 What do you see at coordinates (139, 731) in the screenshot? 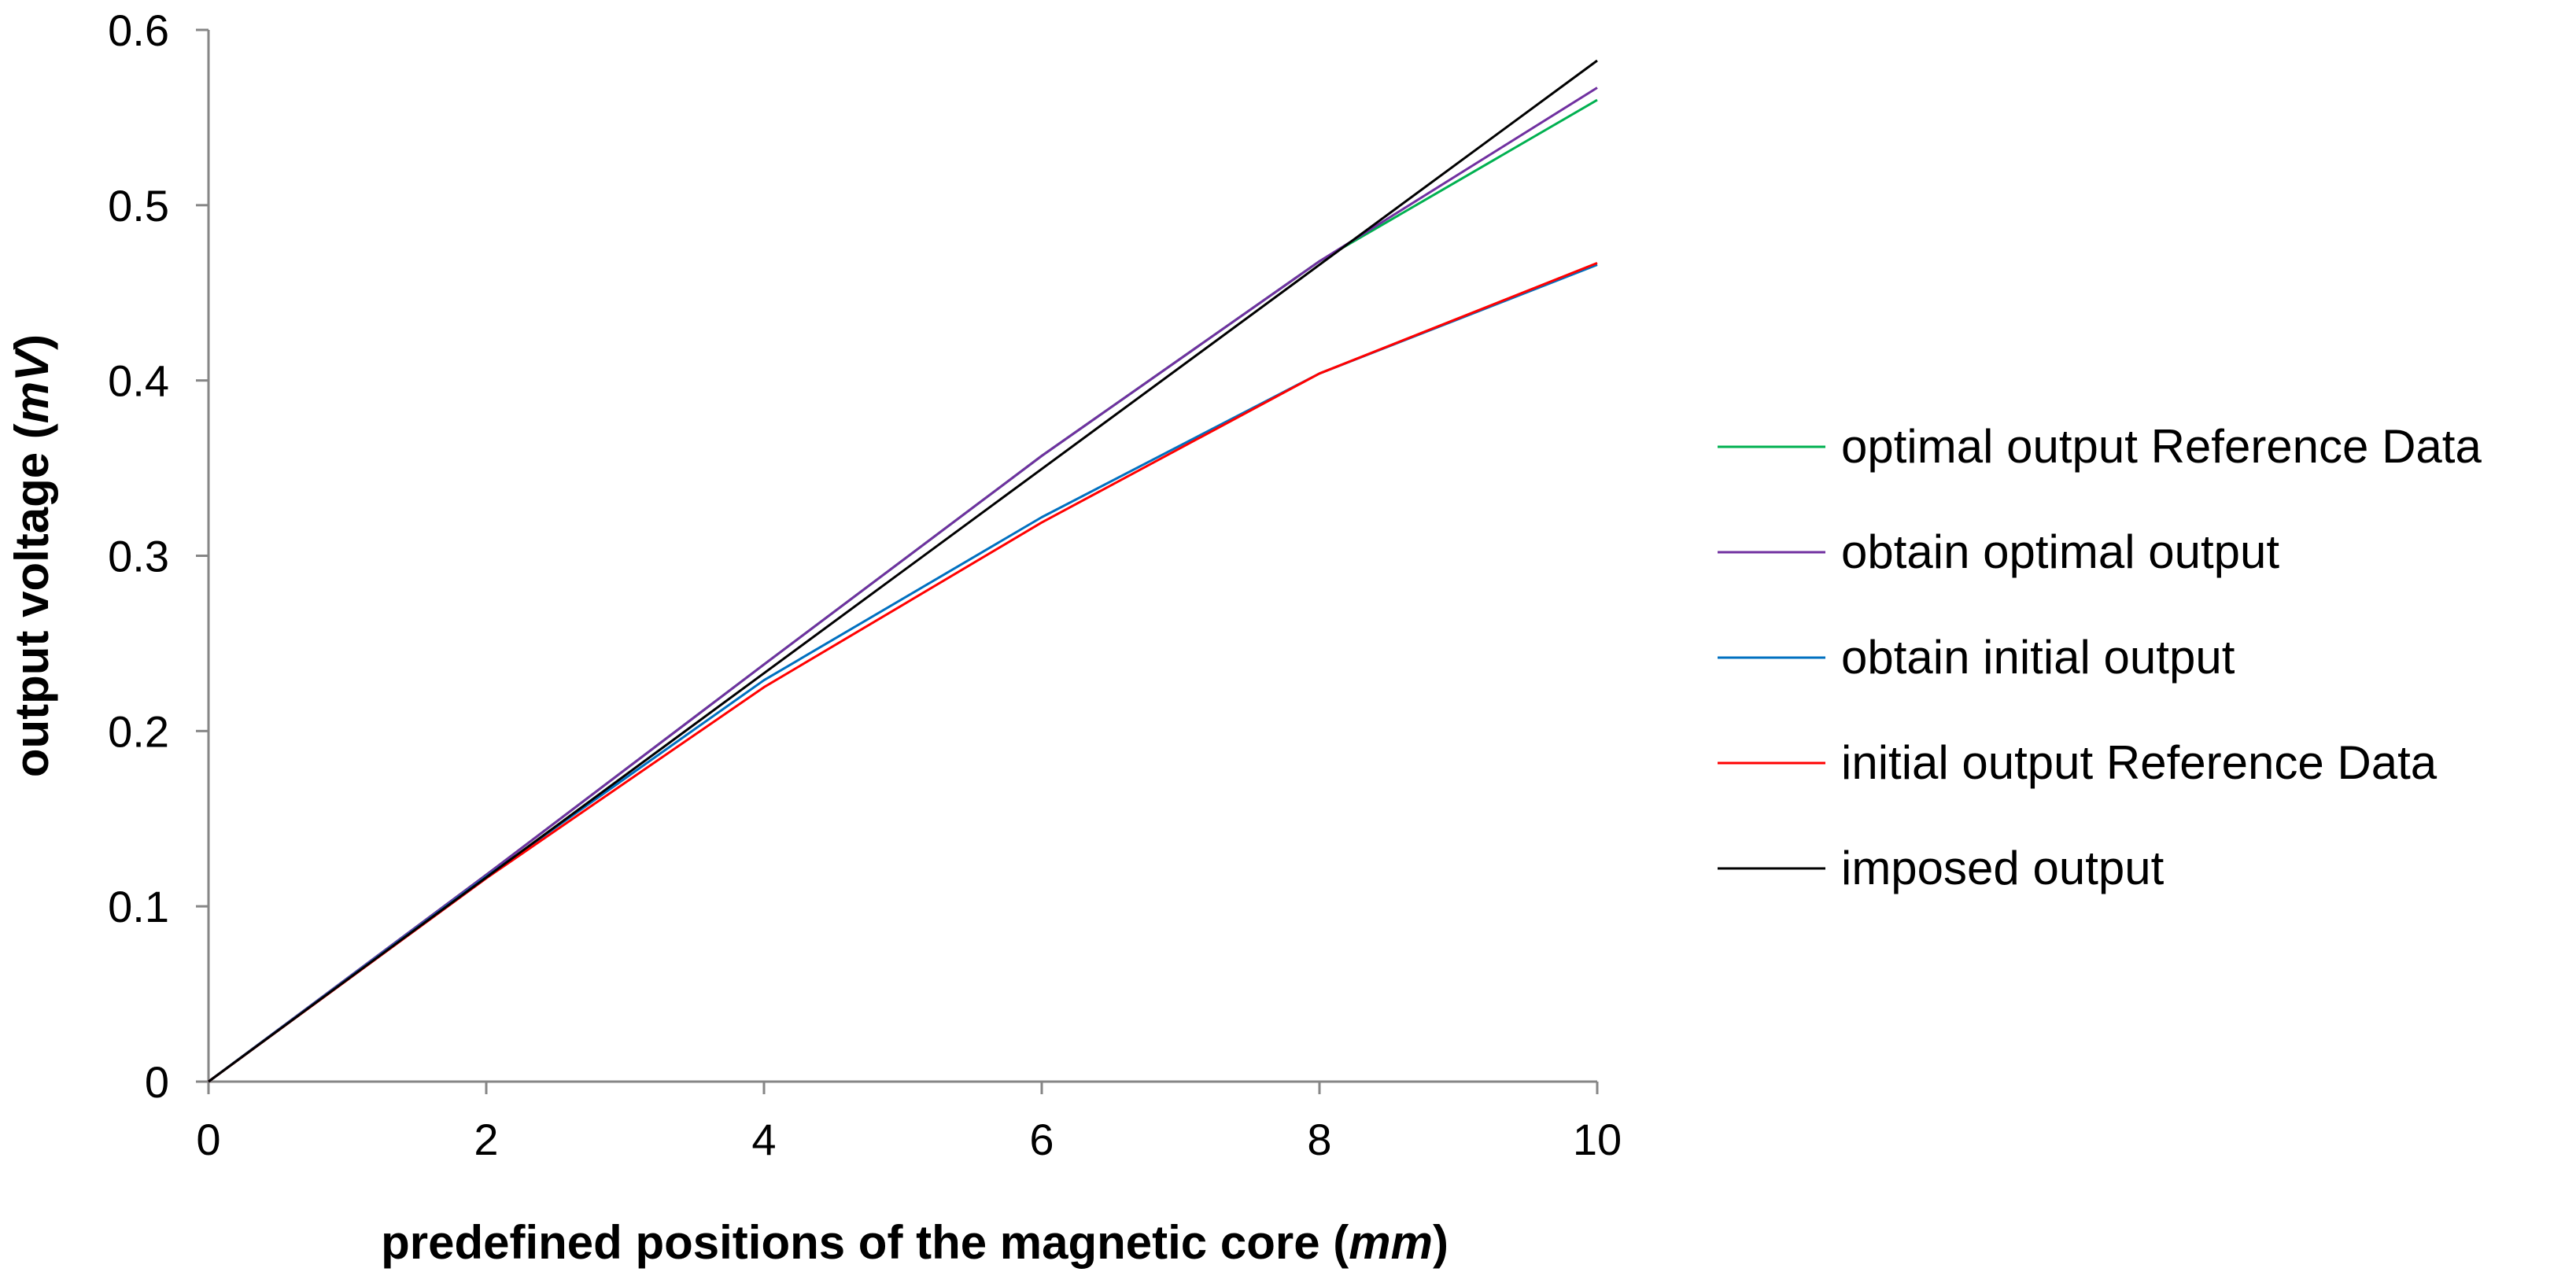
I see `y-tick-label: 0.2` at bounding box center [139, 731].